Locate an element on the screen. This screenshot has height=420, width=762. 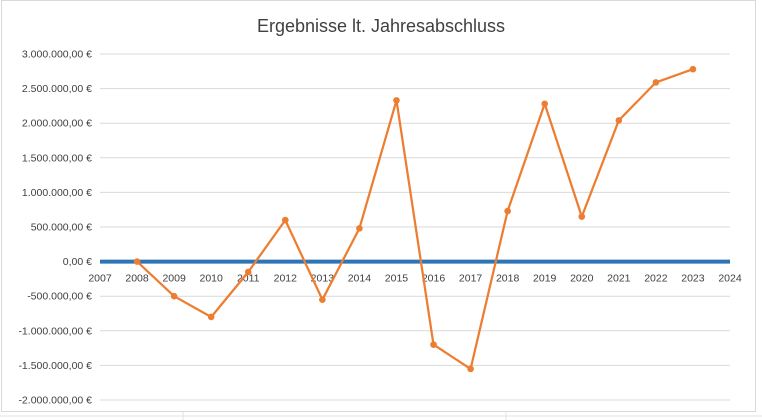
y-tick-label: -1.000.000,00 € is located at coordinates (55, 331).